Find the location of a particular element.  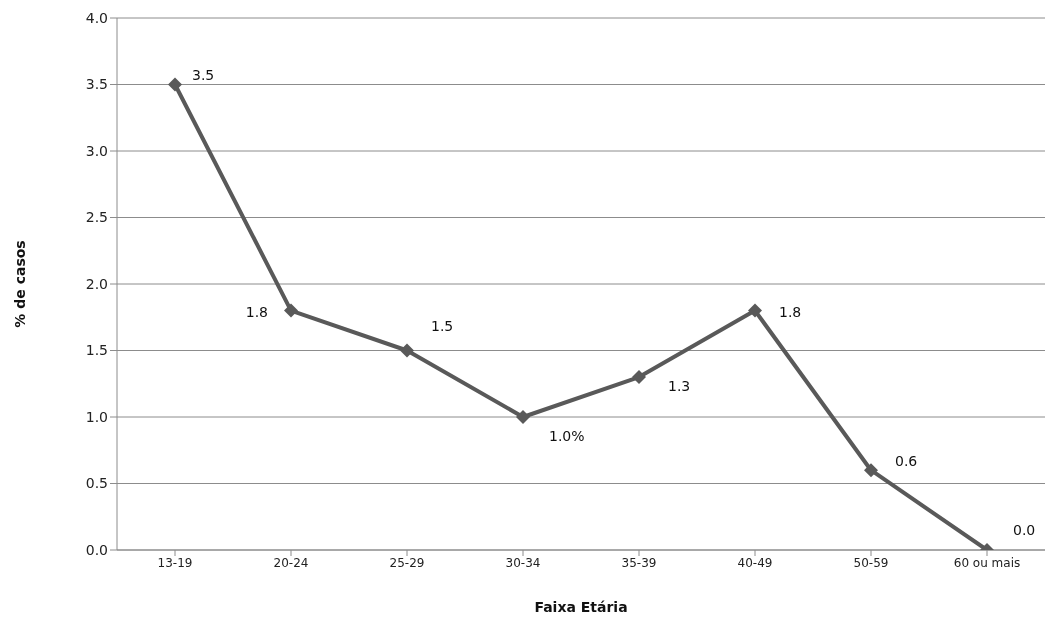

x-axis-title: Faixa Etária is located at coordinates (581, 607).